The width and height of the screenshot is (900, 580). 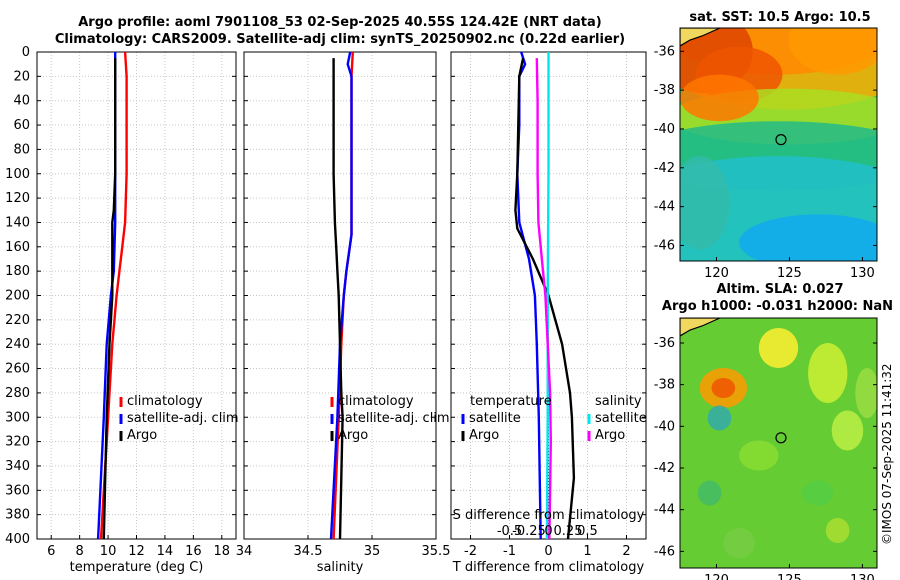 I want to click on temperature-profile-series-argo, so click(x=109, y=299).